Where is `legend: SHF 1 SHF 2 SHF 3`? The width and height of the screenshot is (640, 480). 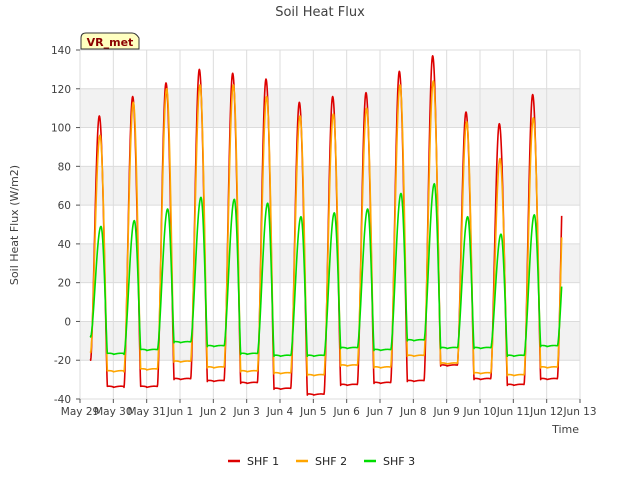
legend: SHF 1 SHF 2 SHF 3 is located at coordinates (321, 461).